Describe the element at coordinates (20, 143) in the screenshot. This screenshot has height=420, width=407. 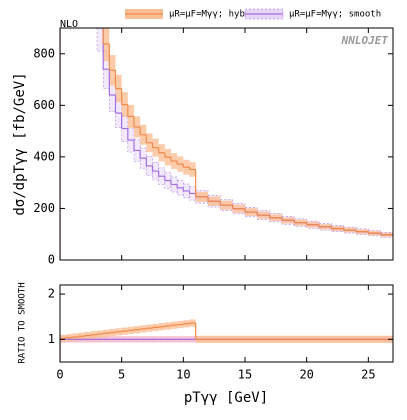
I see `y-axis-label: dσ/dpTγγ [fb/GeV]` at that location.